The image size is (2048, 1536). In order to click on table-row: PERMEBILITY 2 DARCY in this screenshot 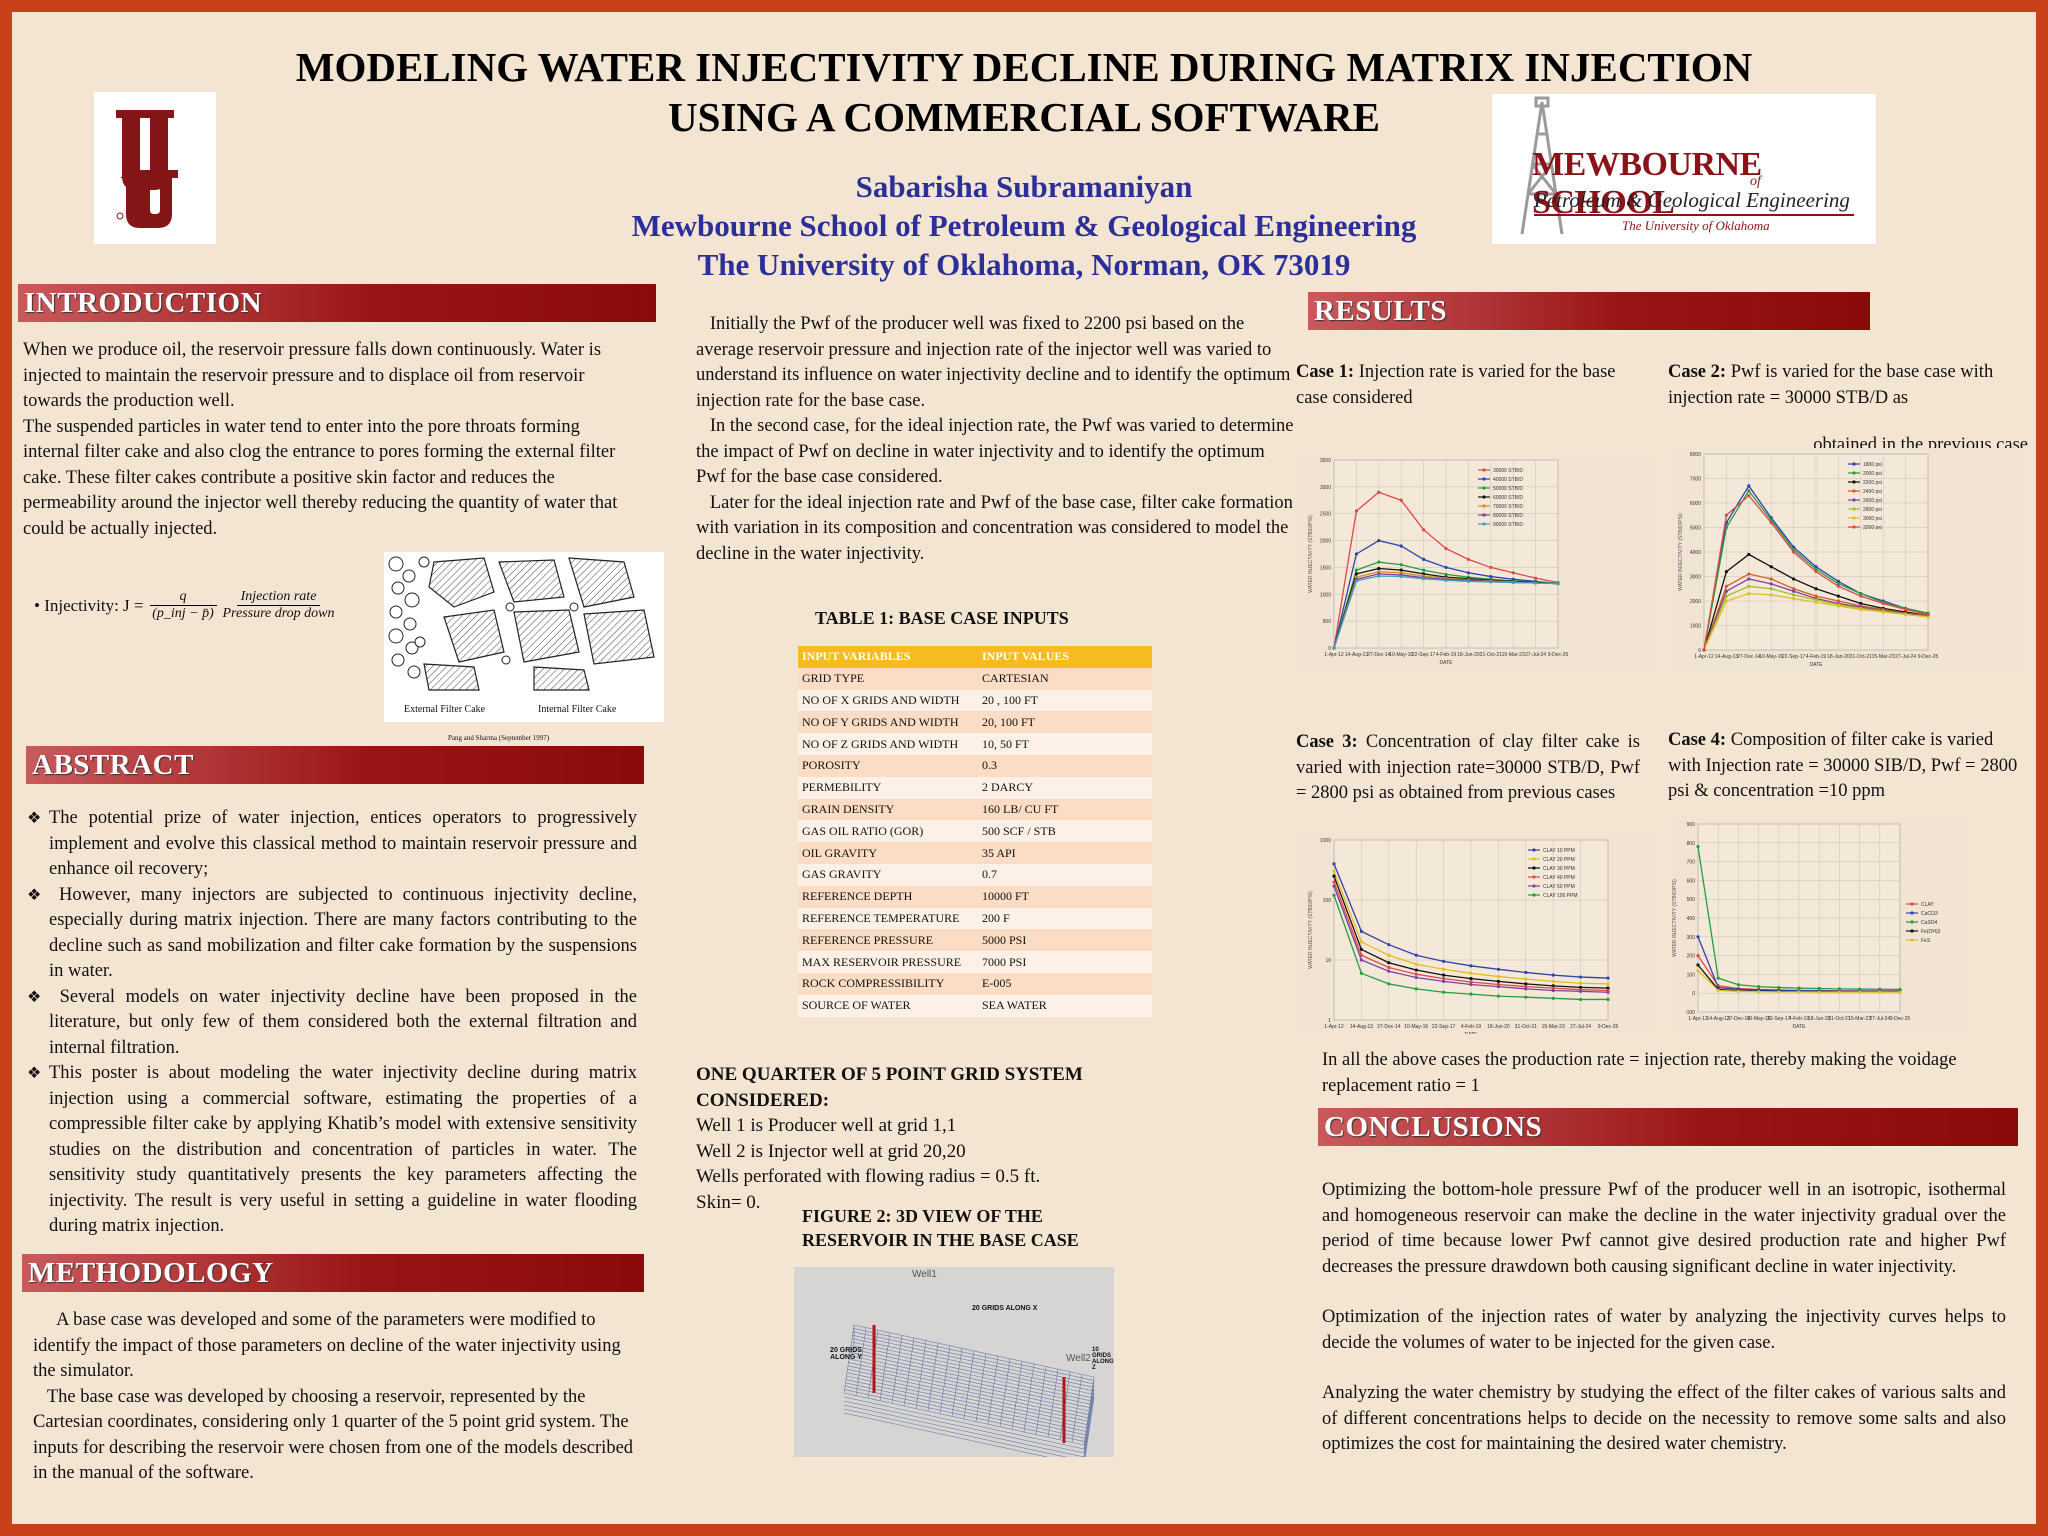, I will do `click(975, 787)`.